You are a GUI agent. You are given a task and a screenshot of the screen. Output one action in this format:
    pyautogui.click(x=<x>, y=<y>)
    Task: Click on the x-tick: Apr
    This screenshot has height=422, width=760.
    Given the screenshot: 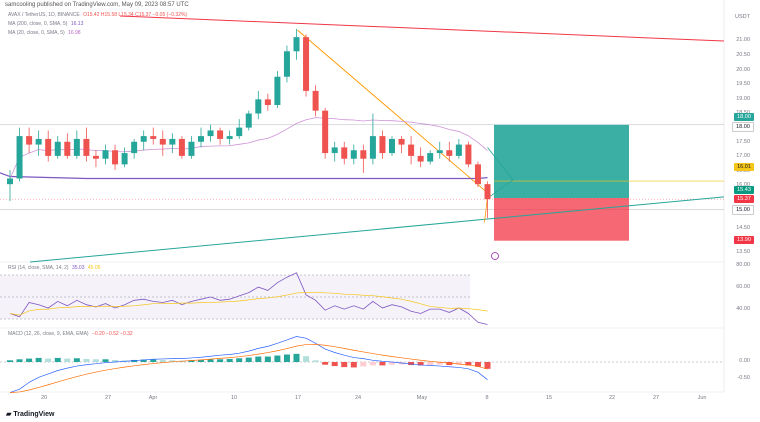 What is the action you would take?
    pyautogui.click(x=153, y=398)
    